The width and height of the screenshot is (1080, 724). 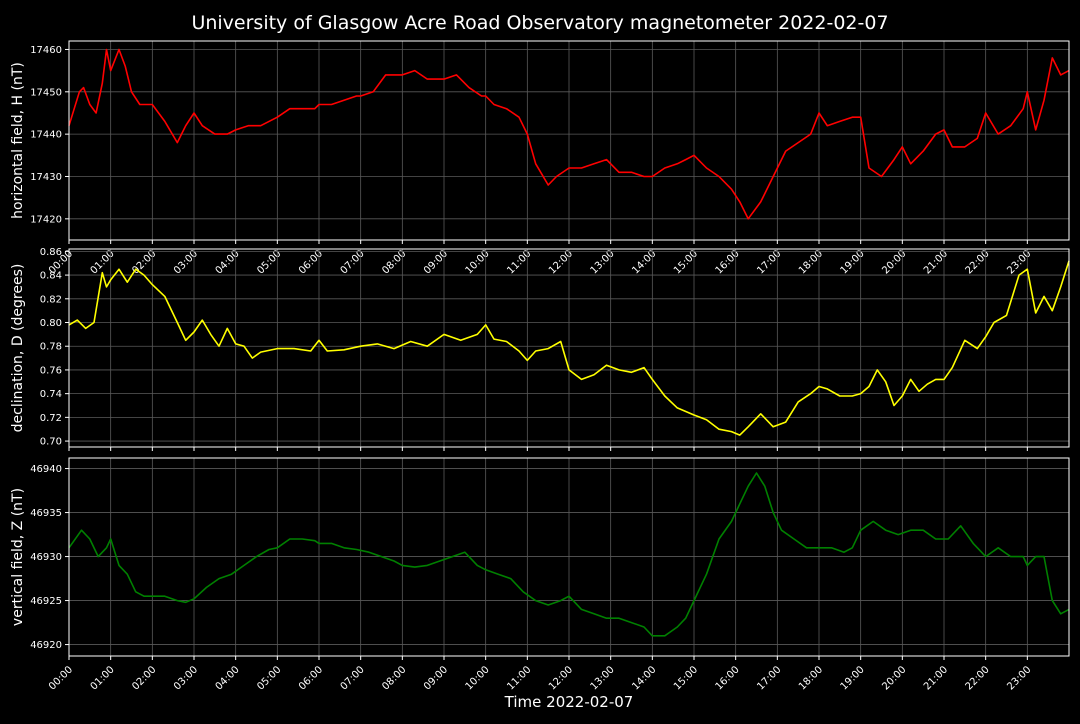 What do you see at coordinates (46, 601) in the screenshot?
I see `y-tick-label: 46925` at bounding box center [46, 601].